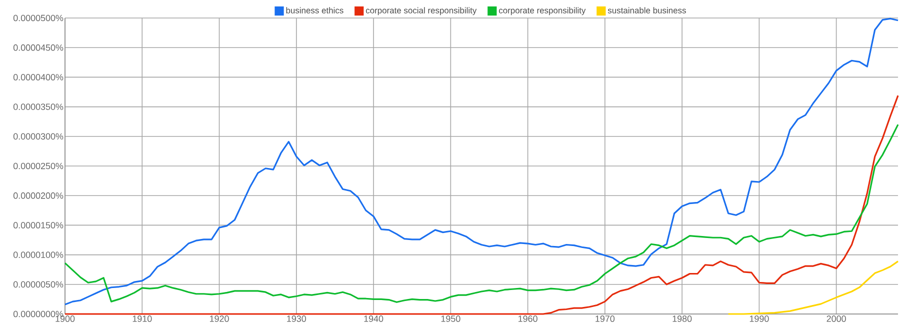  What do you see at coordinates (374, 319) in the screenshot?
I see `x-tick-label: 1940` at bounding box center [374, 319].